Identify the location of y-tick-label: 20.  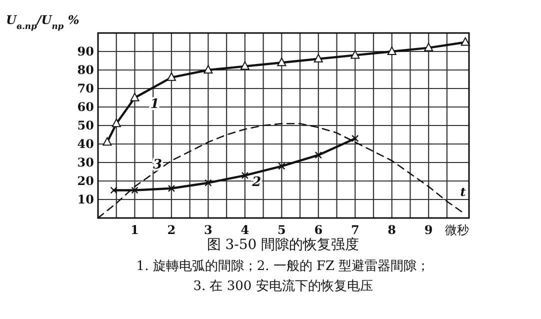
(85, 181).